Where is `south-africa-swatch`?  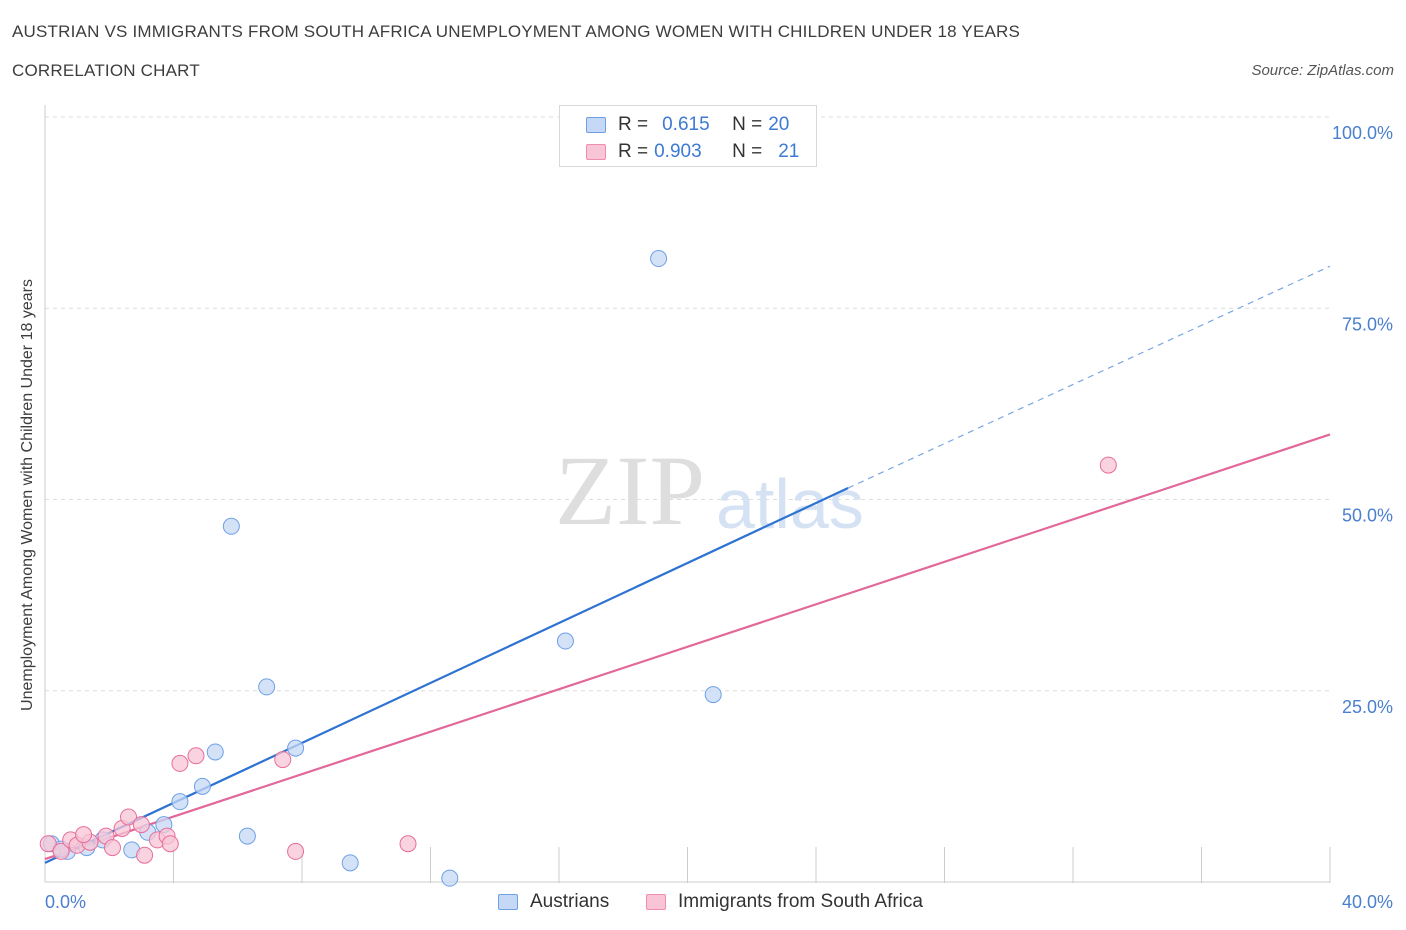
south-africa-swatch is located at coordinates (596, 152).